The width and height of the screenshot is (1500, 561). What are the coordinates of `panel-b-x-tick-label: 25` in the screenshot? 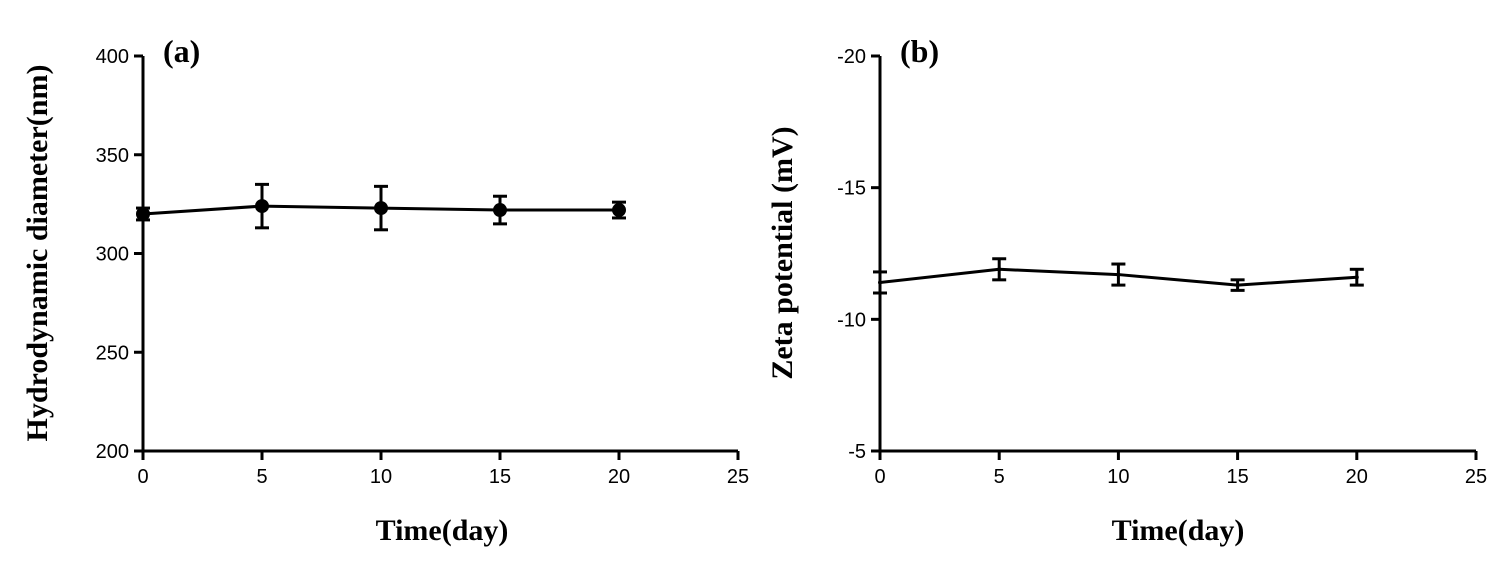 It's located at (1476, 477).